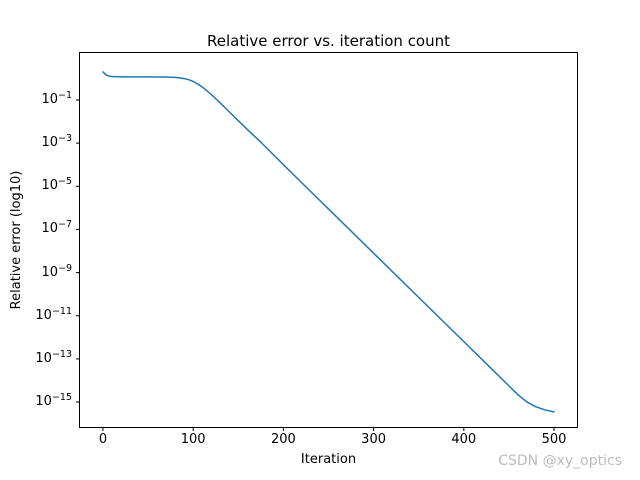 The height and width of the screenshot is (480, 640). I want to click on y-tick-label: 10⁻¹³, so click(53, 357).